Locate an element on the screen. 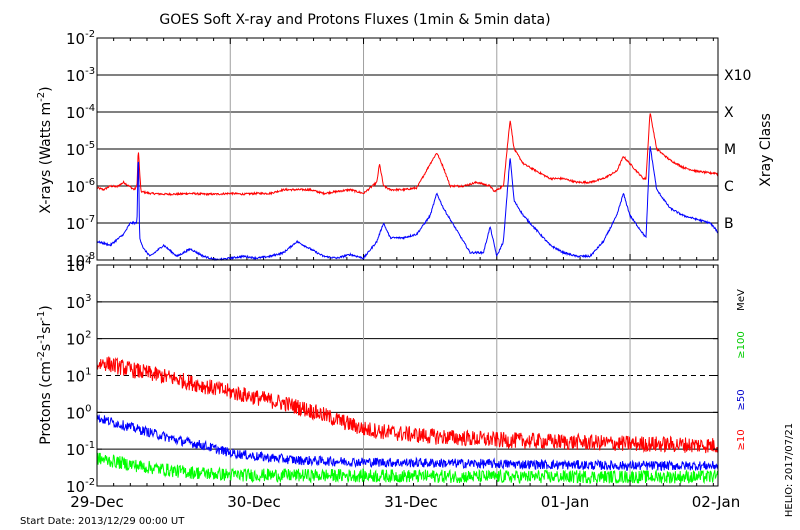 The image size is (800, 530). xray-class-label: M is located at coordinates (730, 150).